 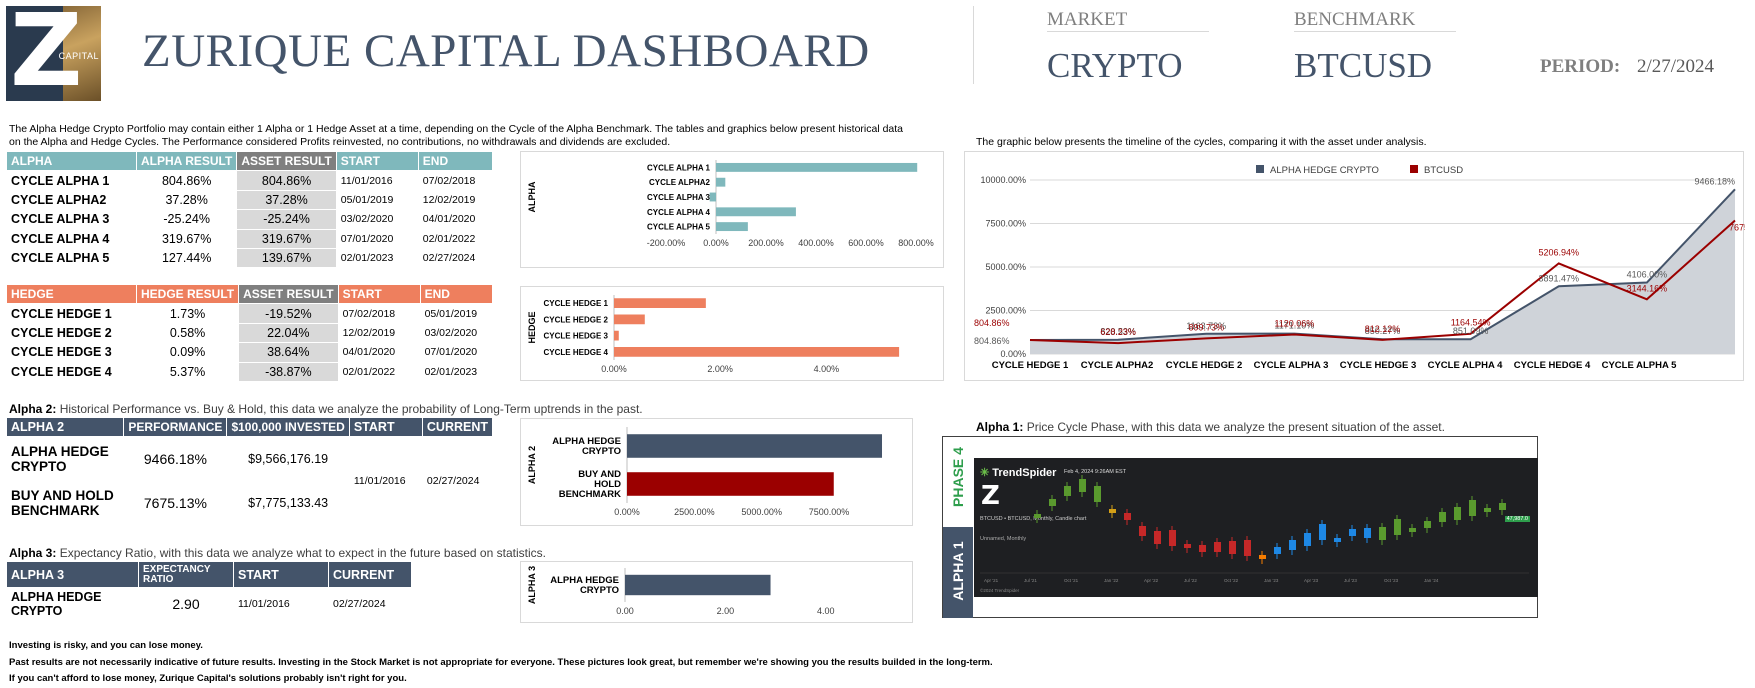 What do you see at coordinates (1206, 327) in the screenshot?
I see `data-label: 899.73%` at bounding box center [1206, 327].